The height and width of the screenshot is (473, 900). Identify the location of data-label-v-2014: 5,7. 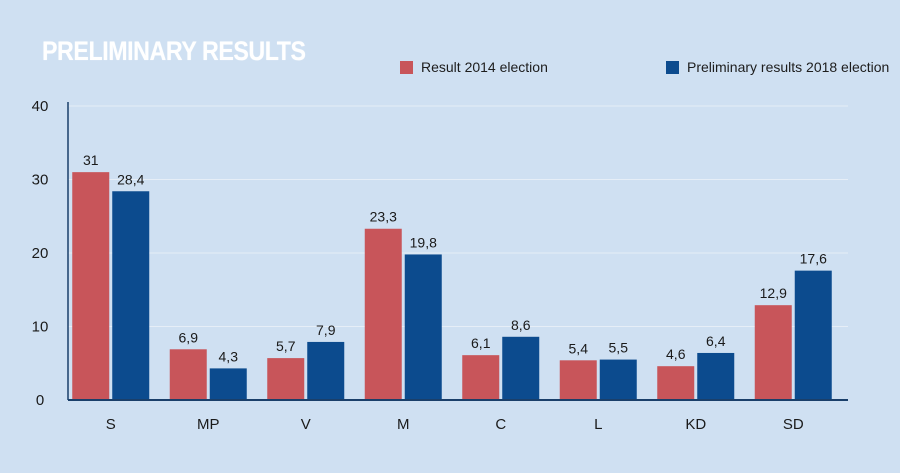
(286, 346).